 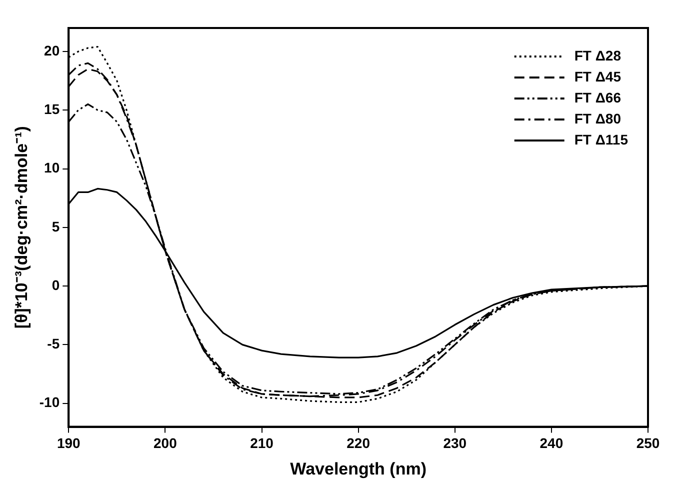 I want to click on legend-label: FT Δ66, so click(x=598, y=97).